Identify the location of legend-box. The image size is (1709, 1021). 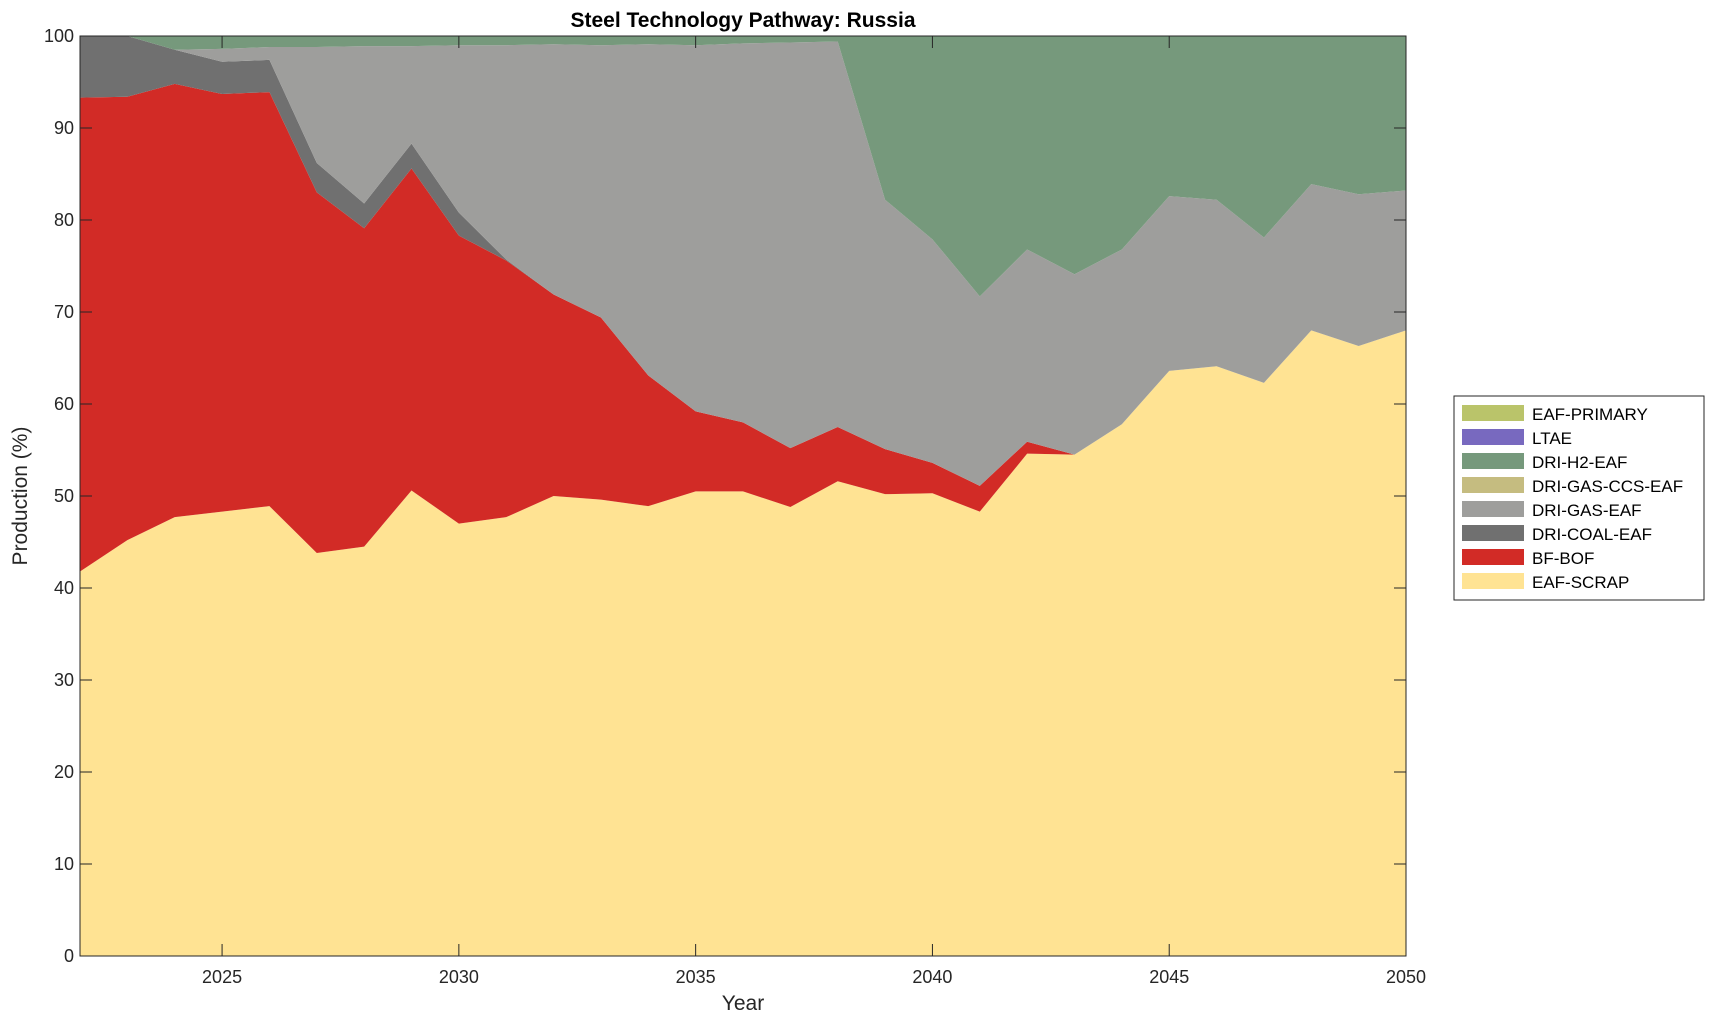
(1579, 498).